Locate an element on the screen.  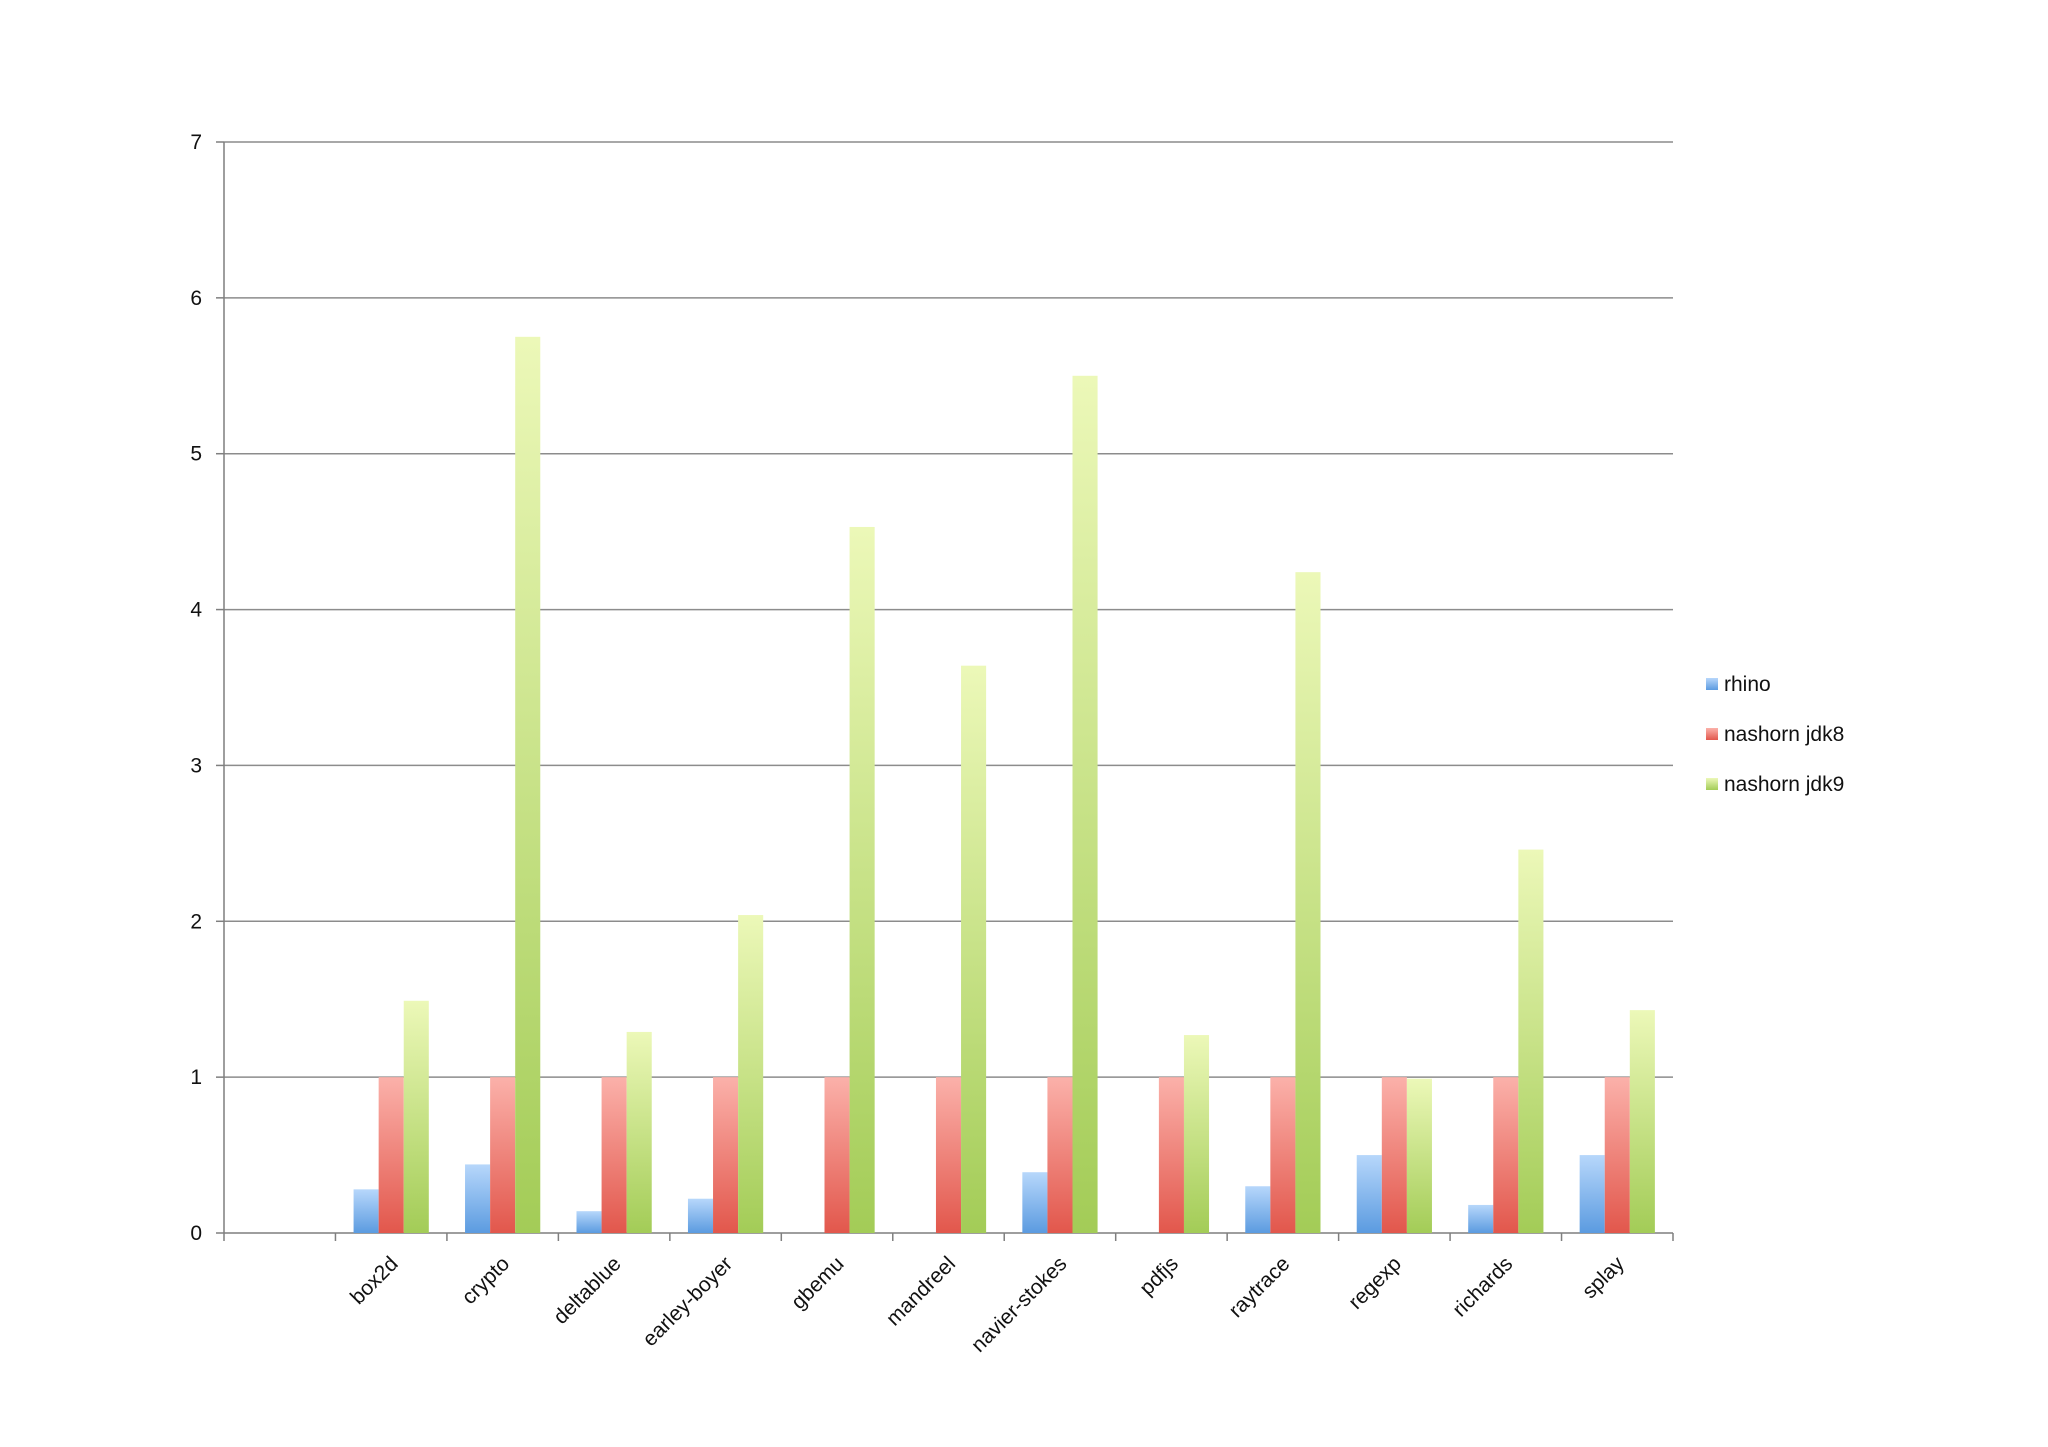
bar-rhino-raytrace is located at coordinates (1258, 1209).